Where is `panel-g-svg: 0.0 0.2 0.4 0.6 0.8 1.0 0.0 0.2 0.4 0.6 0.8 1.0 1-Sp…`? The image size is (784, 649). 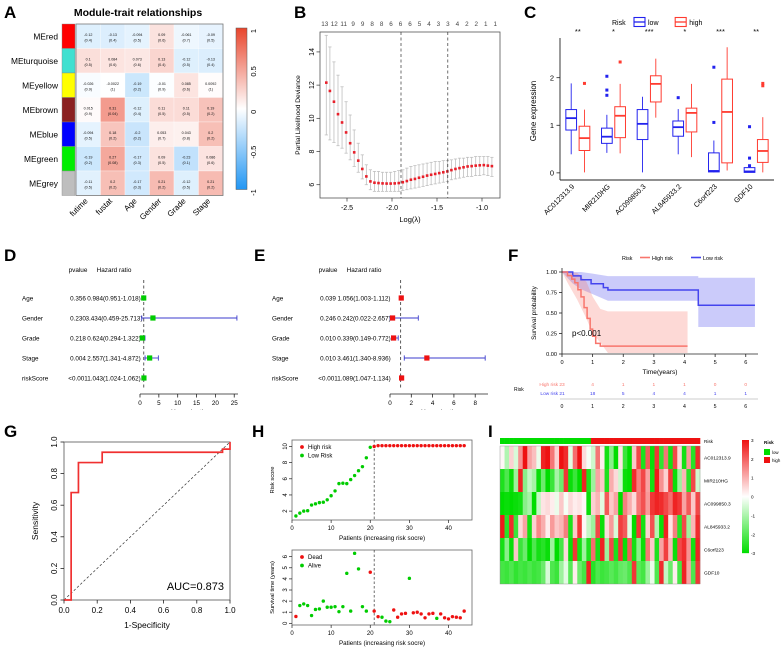
panel-g-svg: 0.0 0.2 0.4 0.6 0.8 1.0 0.0 0.2 0.4 0.6 0.8 1.0 1-Sp… is located at coordinates (133, 533).